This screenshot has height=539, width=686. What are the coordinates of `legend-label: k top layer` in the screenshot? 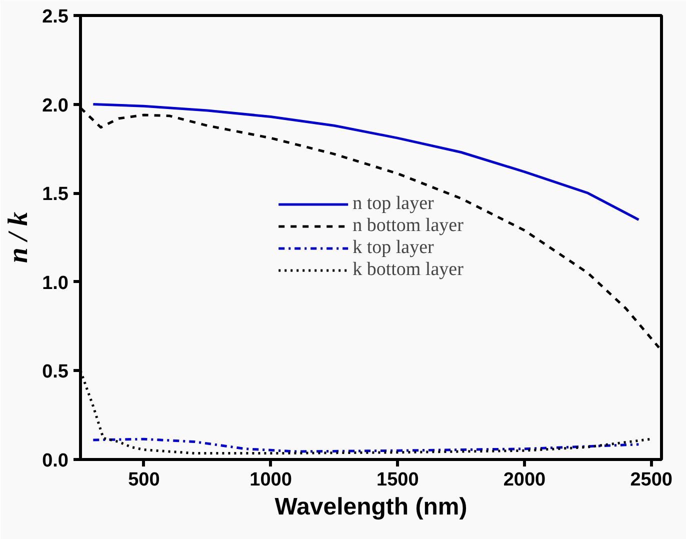 It's located at (393, 248).